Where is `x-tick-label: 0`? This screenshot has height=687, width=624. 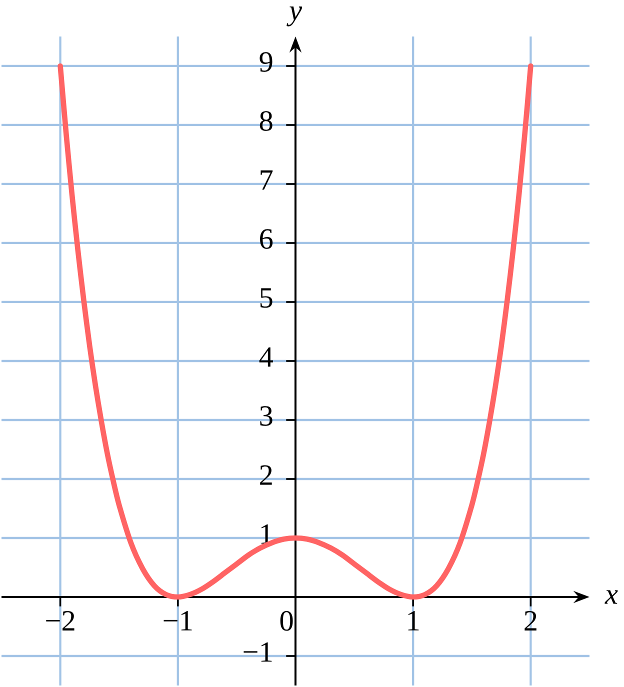 x-tick-label: 0 is located at coordinates (286, 620).